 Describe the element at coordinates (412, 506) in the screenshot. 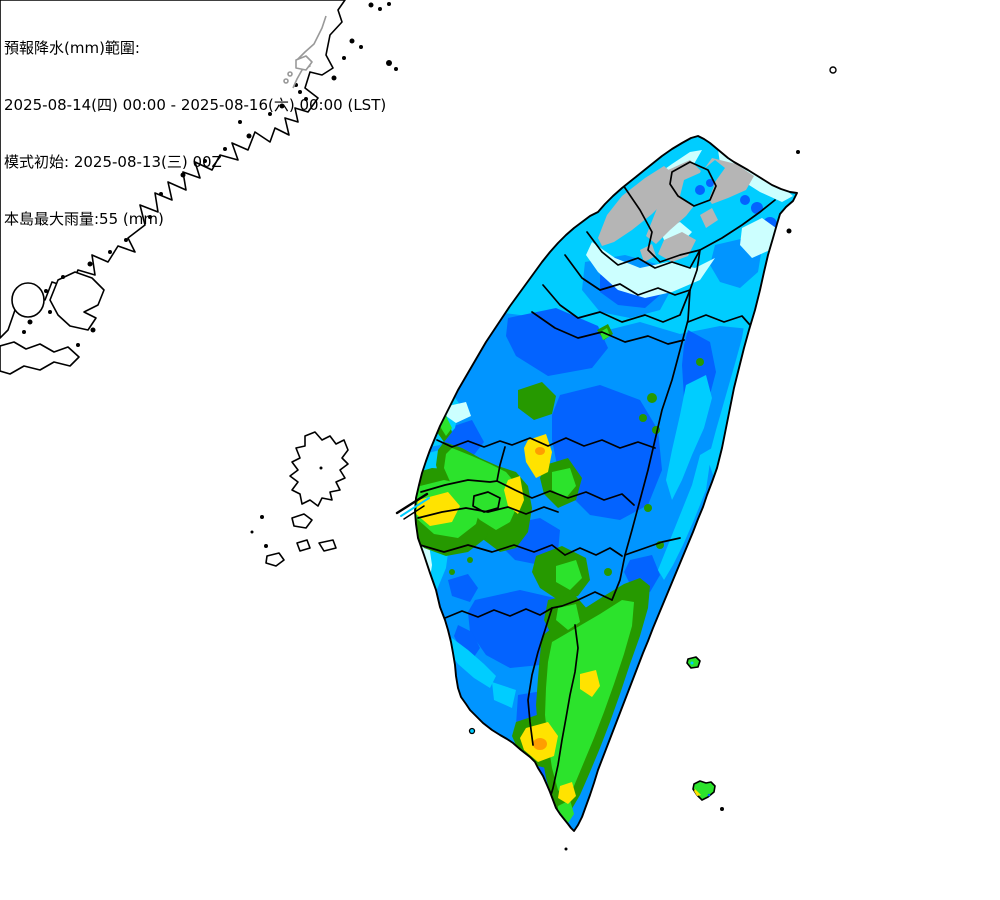

I see `waisanding-sandbar` at that location.